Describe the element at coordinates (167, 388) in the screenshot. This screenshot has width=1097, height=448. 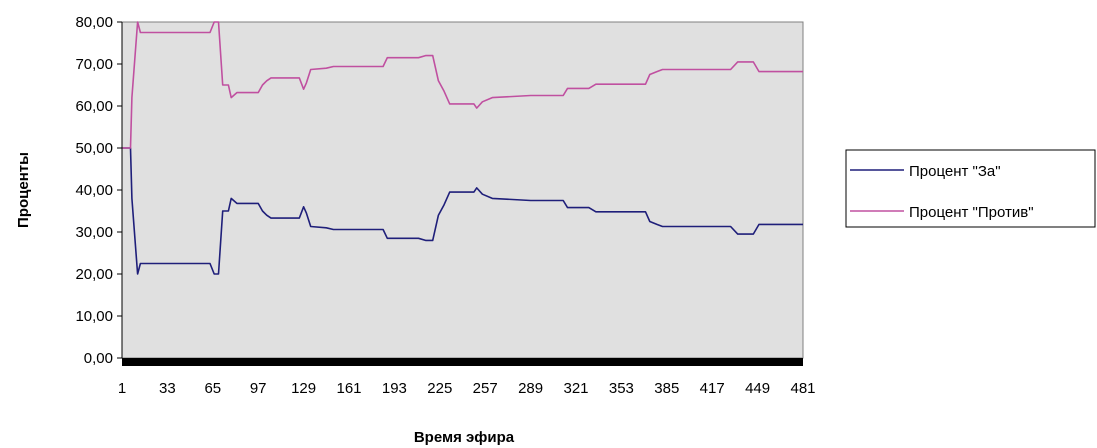
I see `x-tick-label: 33` at that location.